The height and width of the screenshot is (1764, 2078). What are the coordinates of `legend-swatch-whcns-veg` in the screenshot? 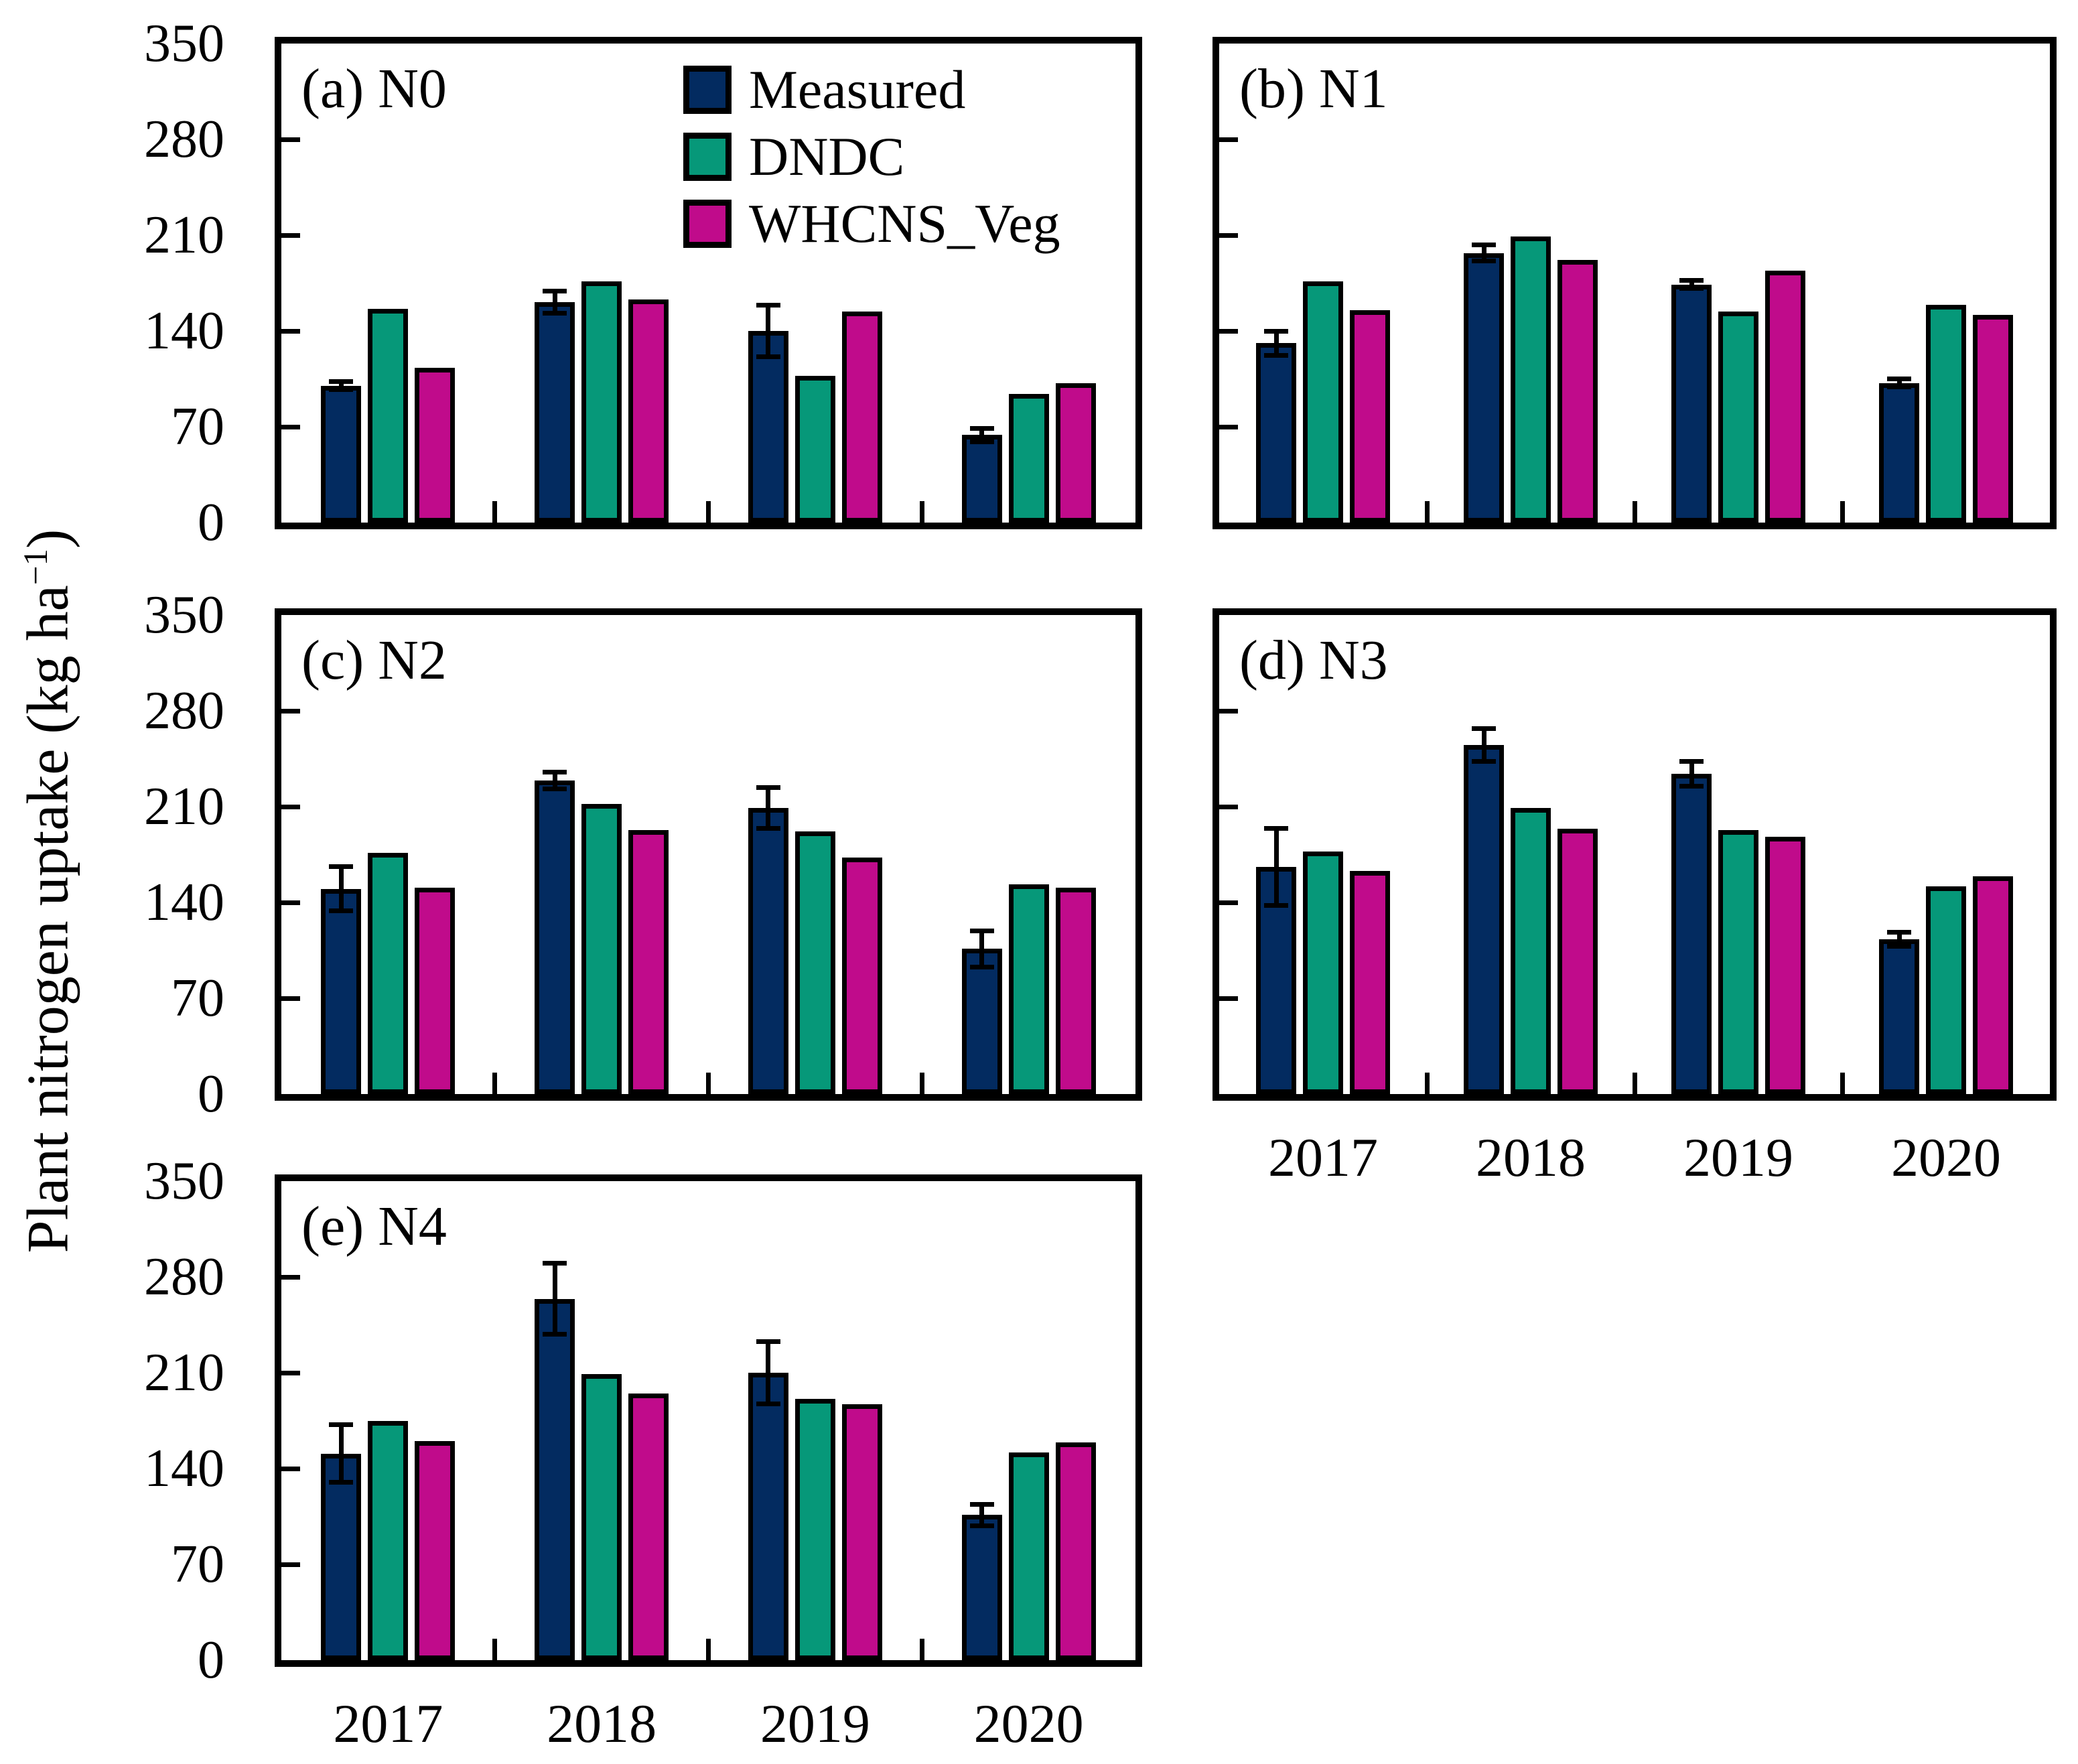 It's located at (707, 224).